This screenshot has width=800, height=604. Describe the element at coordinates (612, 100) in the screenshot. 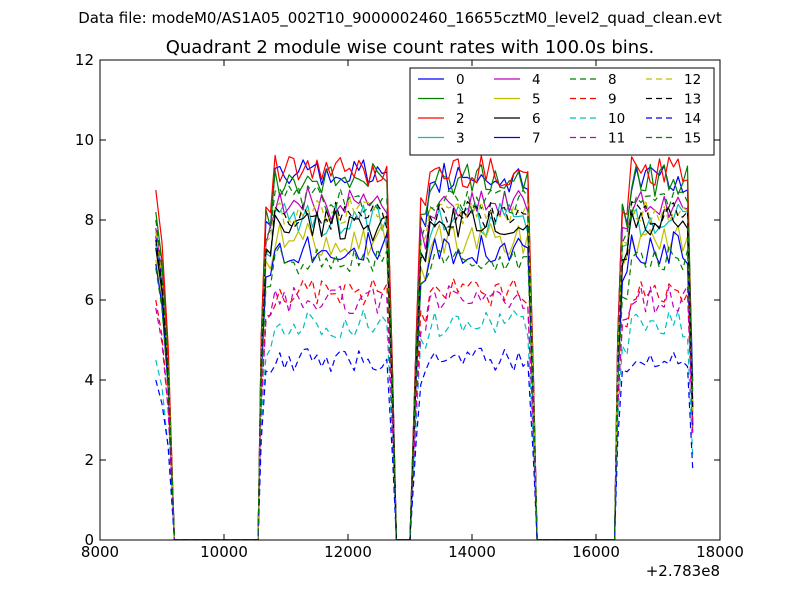

I see `legend-label-9: 9` at that location.